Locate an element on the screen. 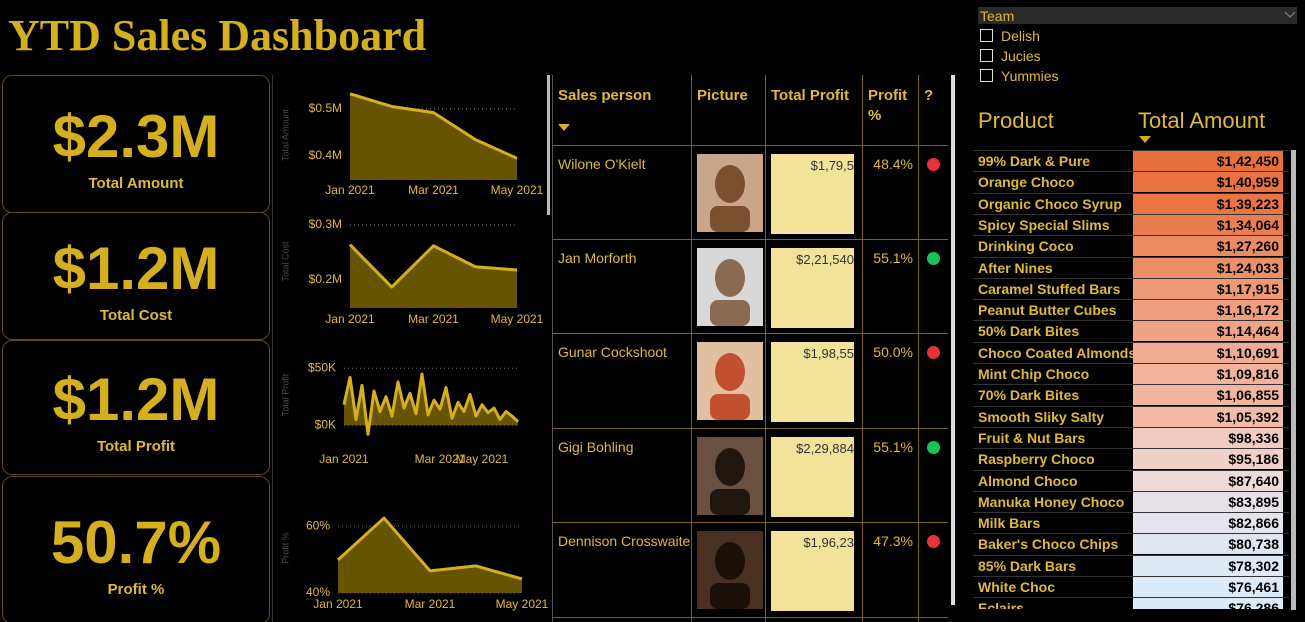 The height and width of the screenshot is (622, 1305). slicer-option: Jucies is located at coordinates (1021, 56).